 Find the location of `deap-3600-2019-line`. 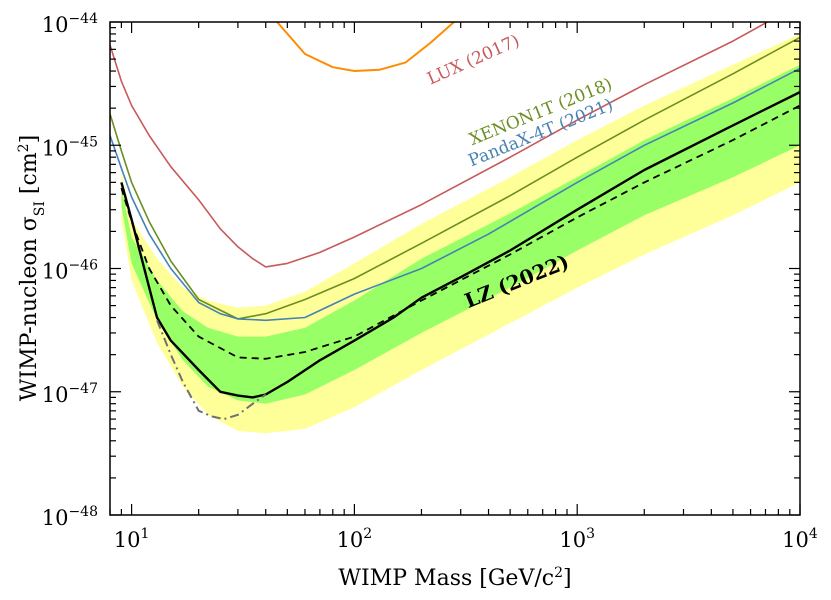

deap-3600-2019-line is located at coordinates (365, 47).